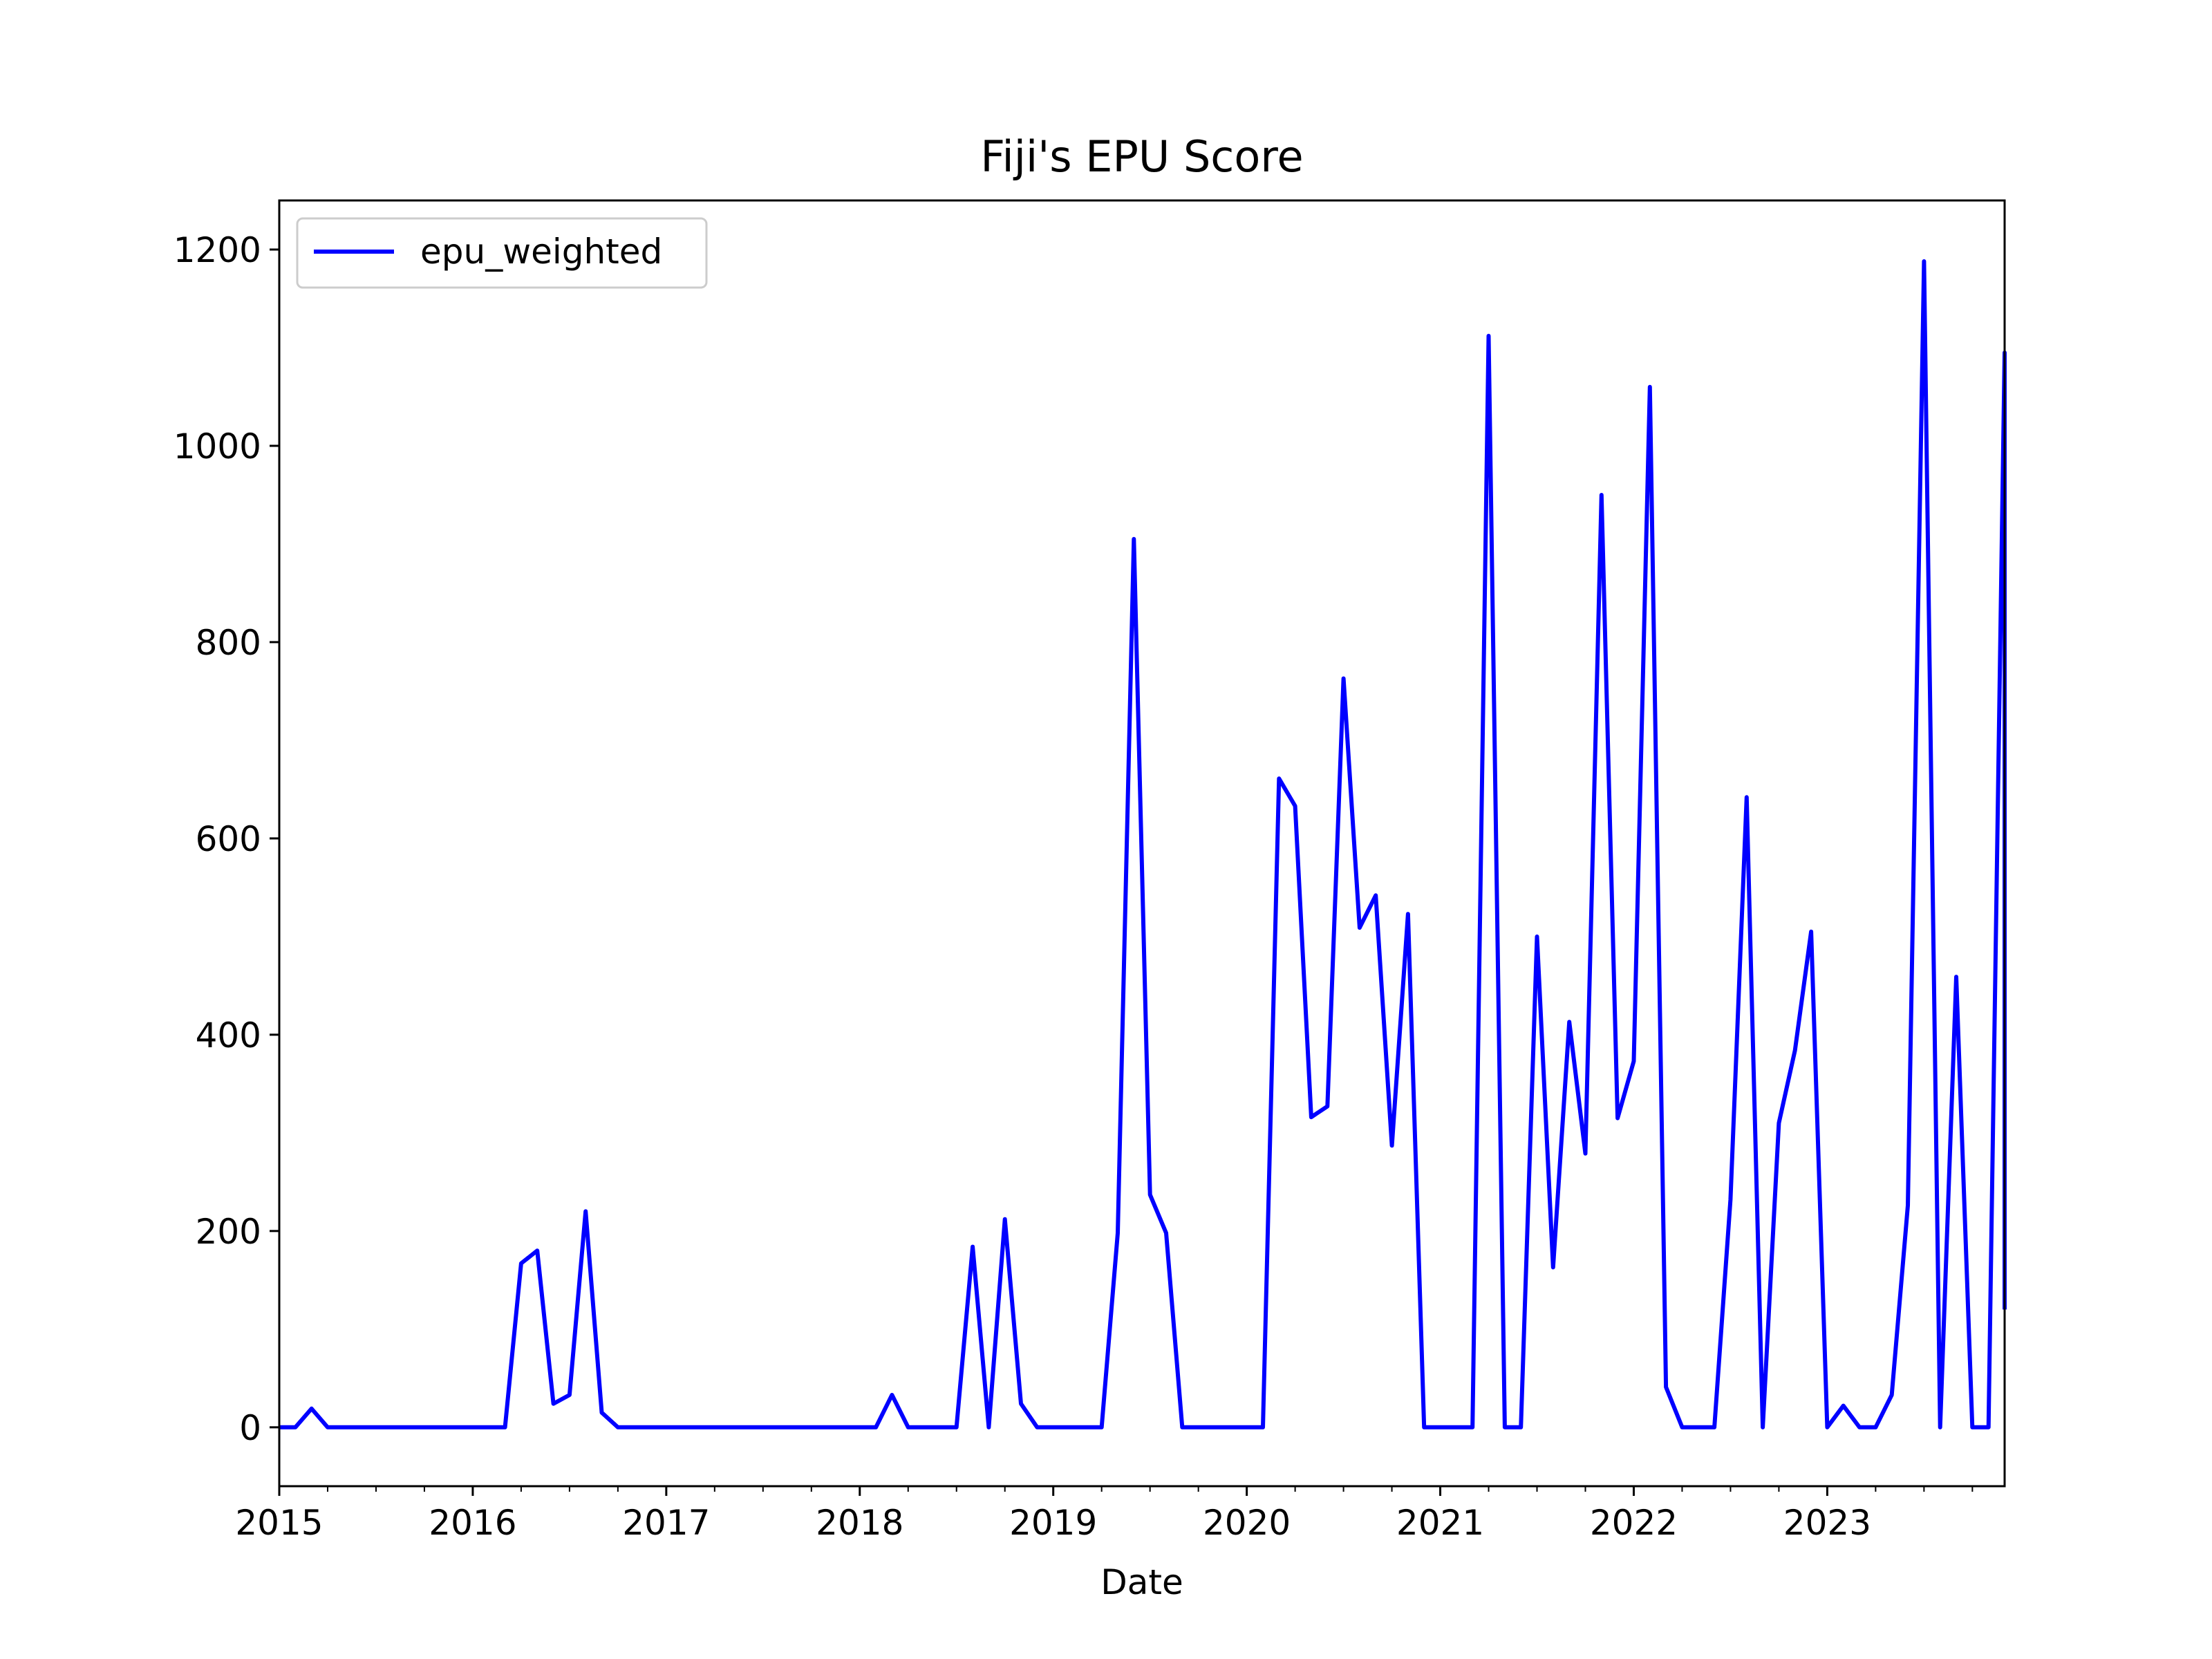 This screenshot has width=2212, height=1659. I want to click on x-tick-label-2019: 2019, so click(1053, 1523).